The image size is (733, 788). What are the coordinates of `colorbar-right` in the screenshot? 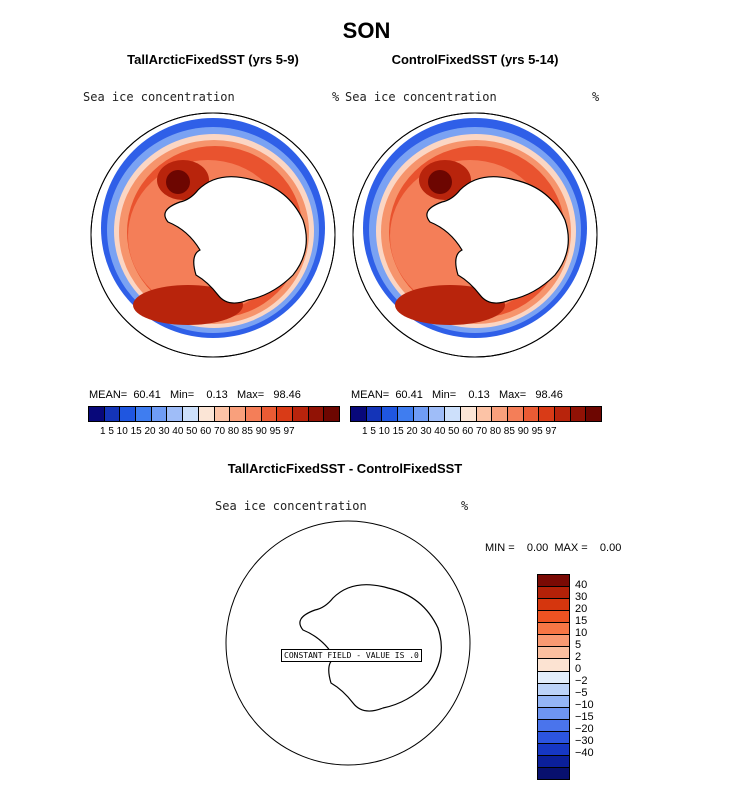 It's located at (476, 414).